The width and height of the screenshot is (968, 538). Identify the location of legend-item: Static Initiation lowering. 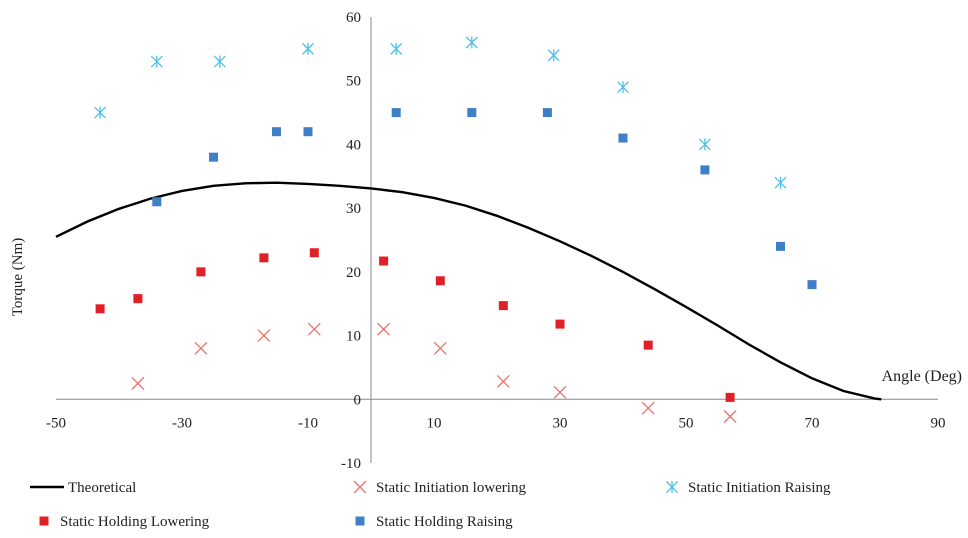
(439, 488).